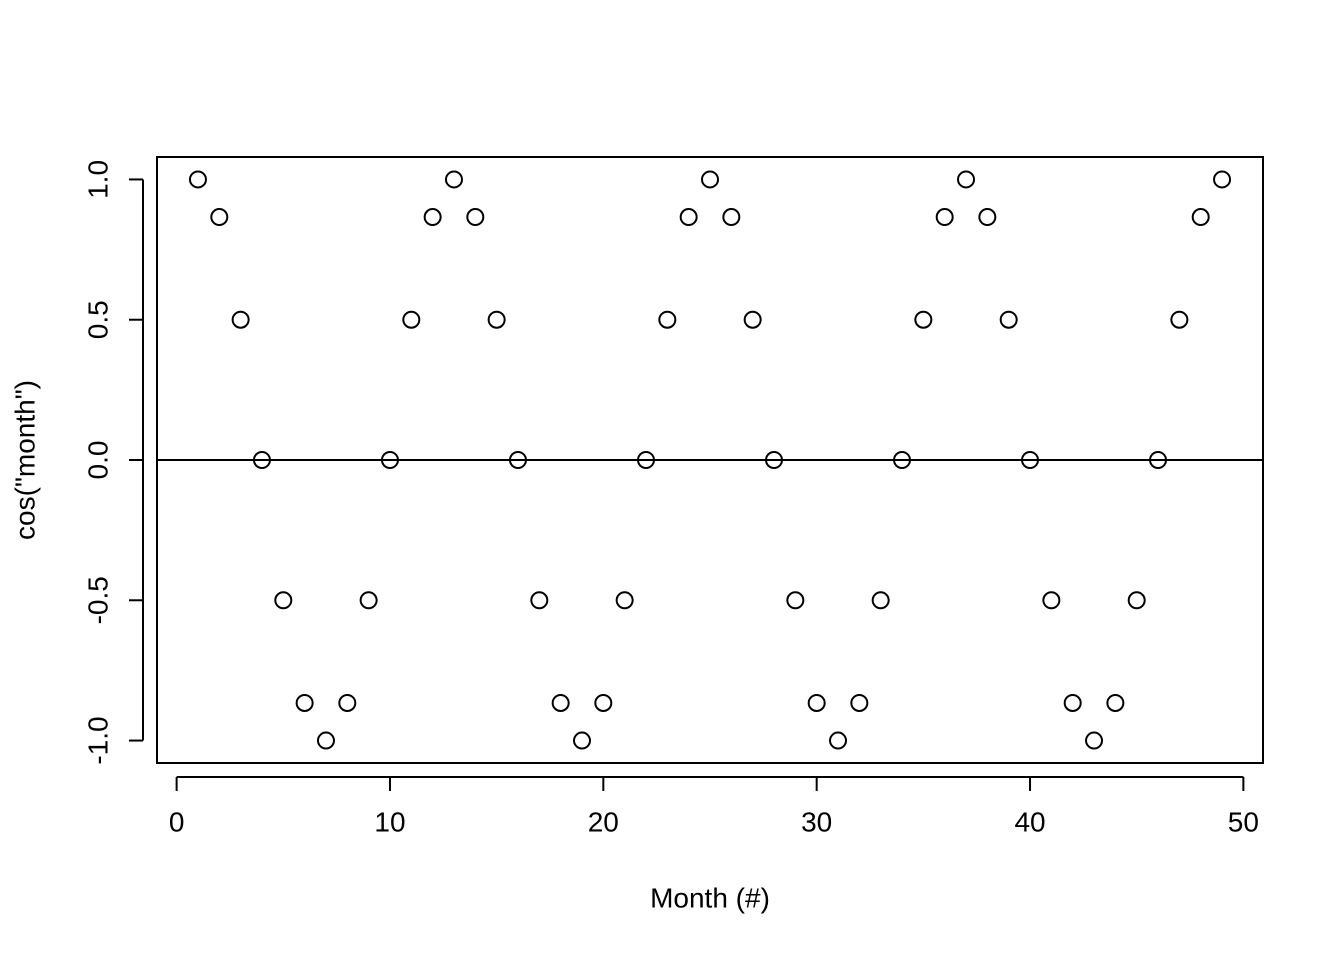 The height and width of the screenshot is (960, 1344). I want to click on y-tick-label: 0.5, so click(97, 319).